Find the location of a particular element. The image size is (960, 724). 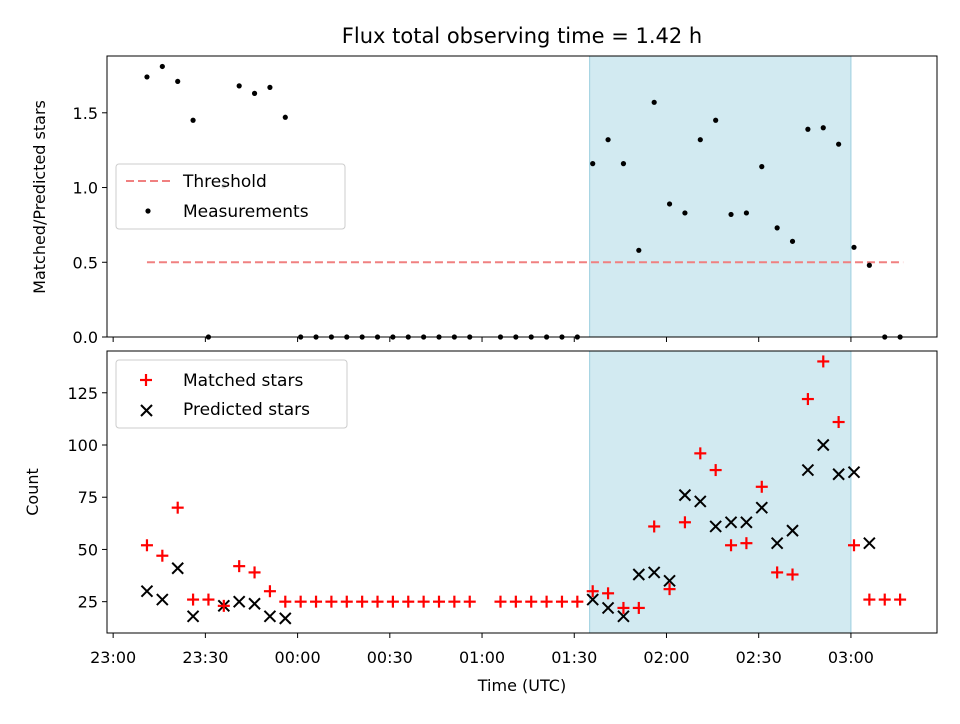

top-y-axis-label: Matched/Predicted stars is located at coordinates (39, 197).